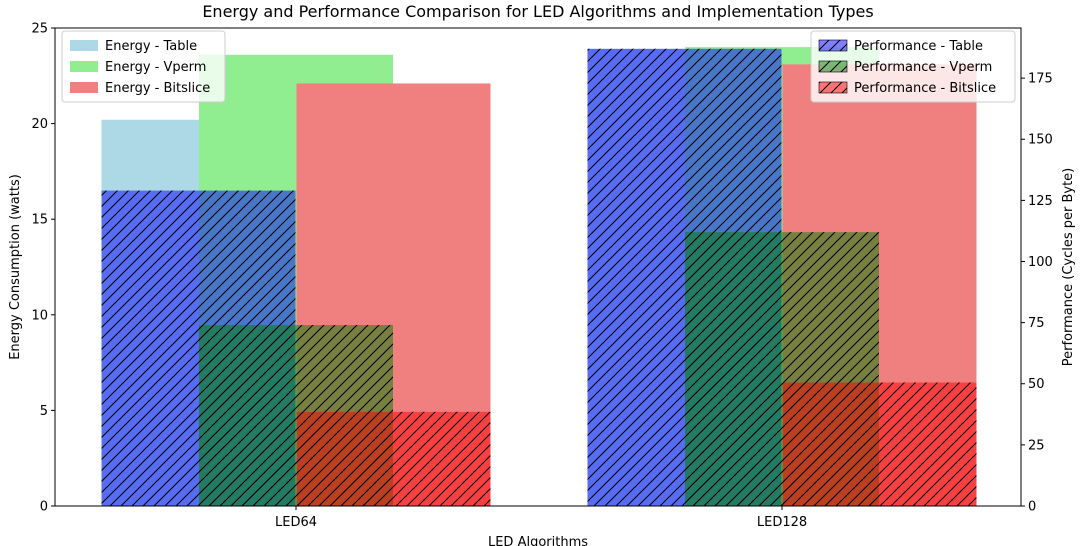  I want to click on legend-item-performance-vperm: Performance - Vperm, so click(905, 67).